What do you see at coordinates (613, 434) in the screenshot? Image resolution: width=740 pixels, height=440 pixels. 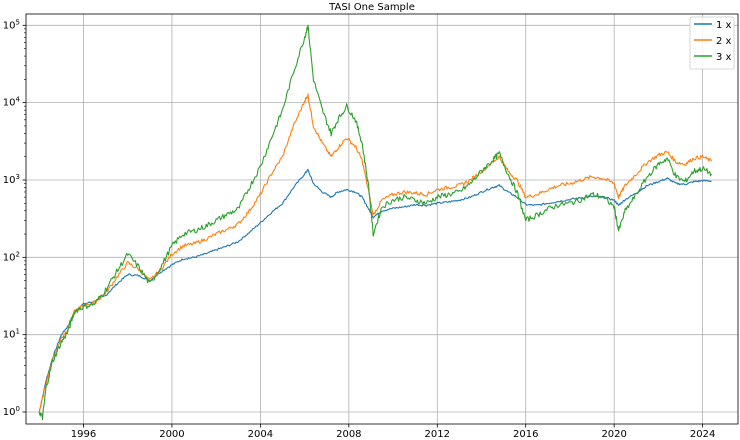 I see `x-tick-label: 2020` at bounding box center [613, 434].